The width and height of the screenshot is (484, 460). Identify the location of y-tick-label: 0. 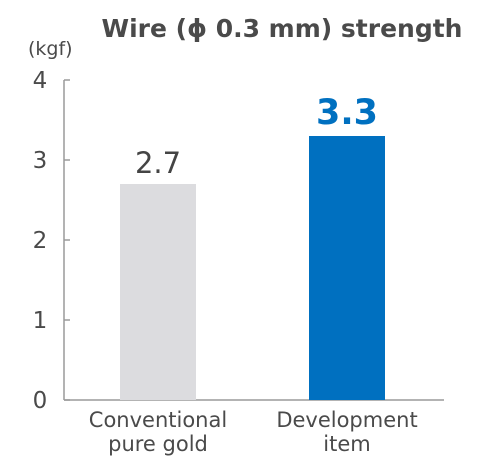
(40, 401).